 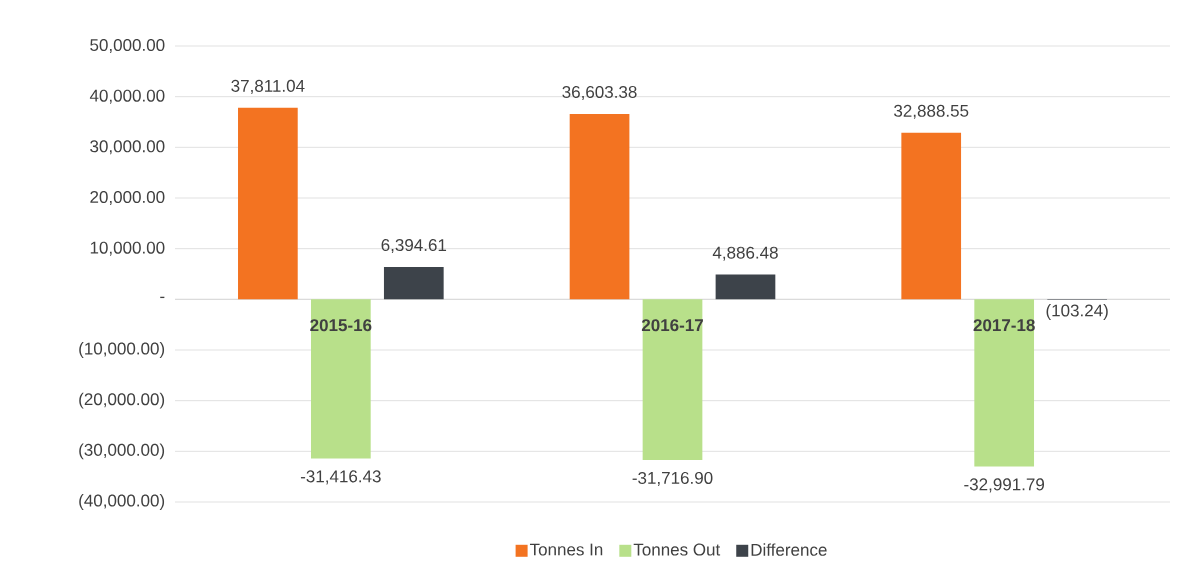 What do you see at coordinates (672, 325) in the screenshot?
I see `x-tick-label: 2016-17` at bounding box center [672, 325].